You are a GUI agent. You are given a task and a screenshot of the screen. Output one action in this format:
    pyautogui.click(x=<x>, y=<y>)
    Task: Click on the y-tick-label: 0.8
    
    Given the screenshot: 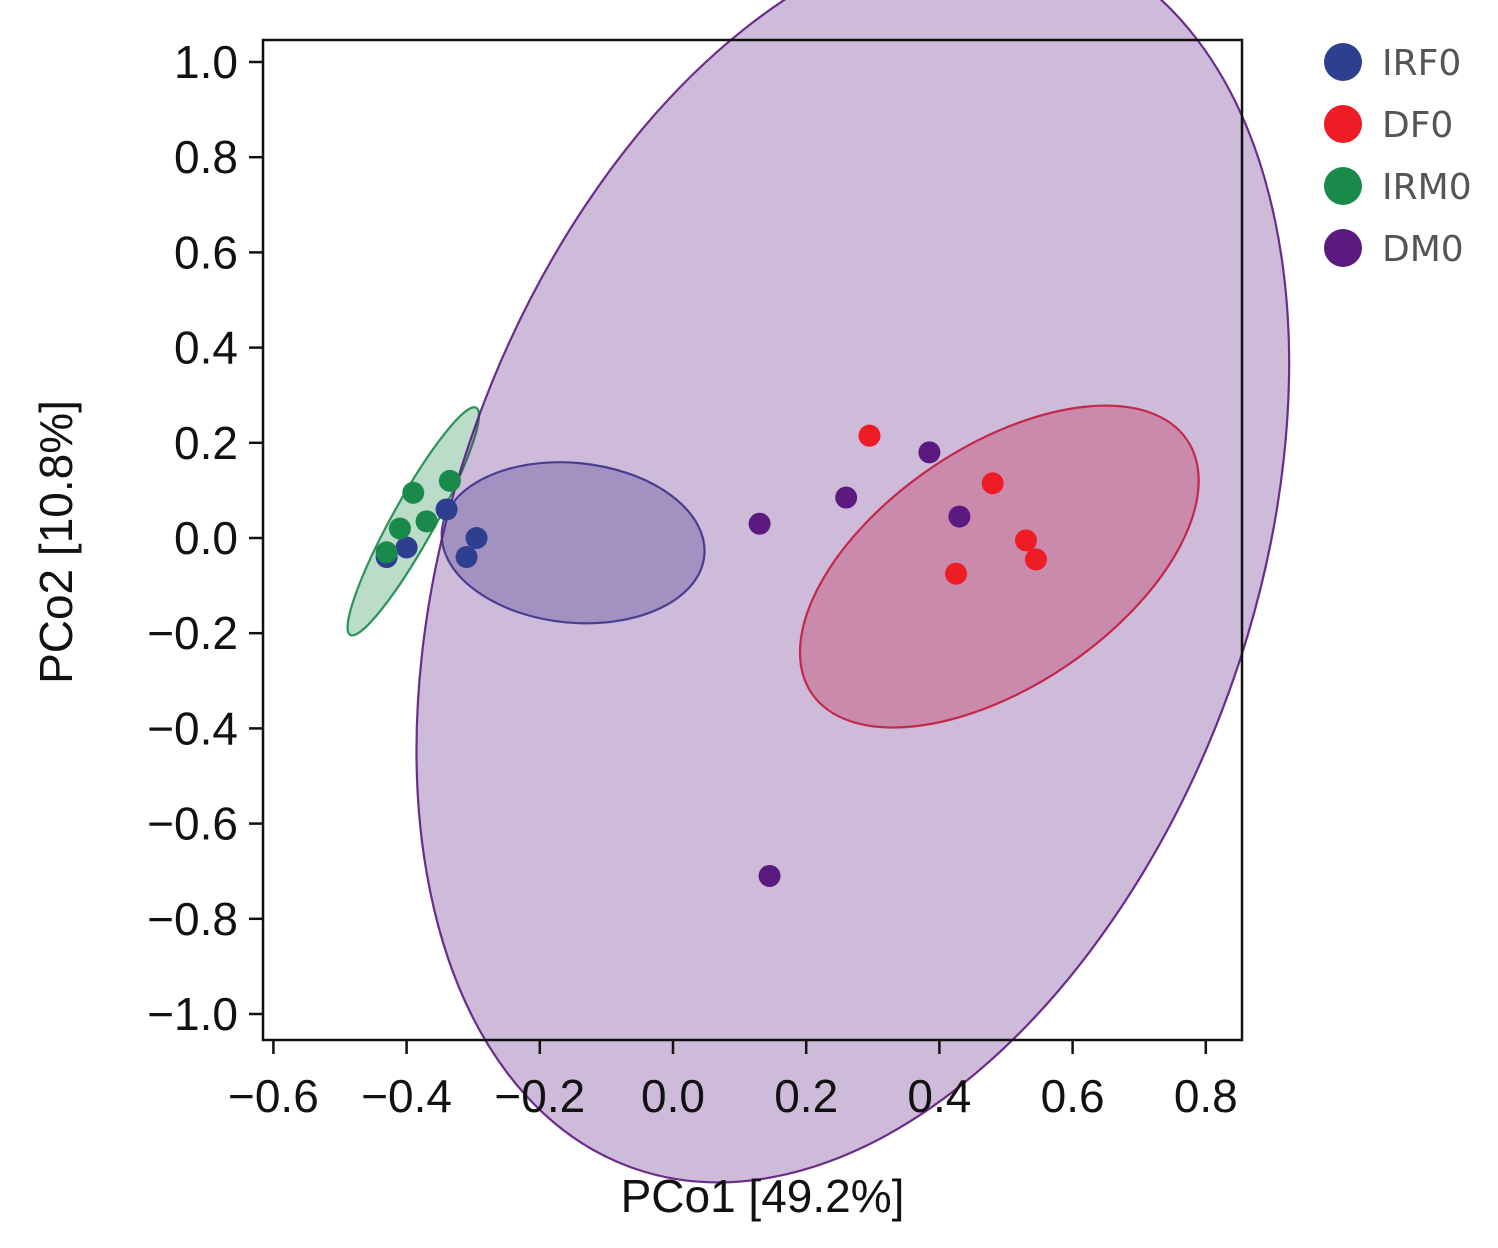 What is the action you would take?
    pyautogui.click(x=206, y=157)
    